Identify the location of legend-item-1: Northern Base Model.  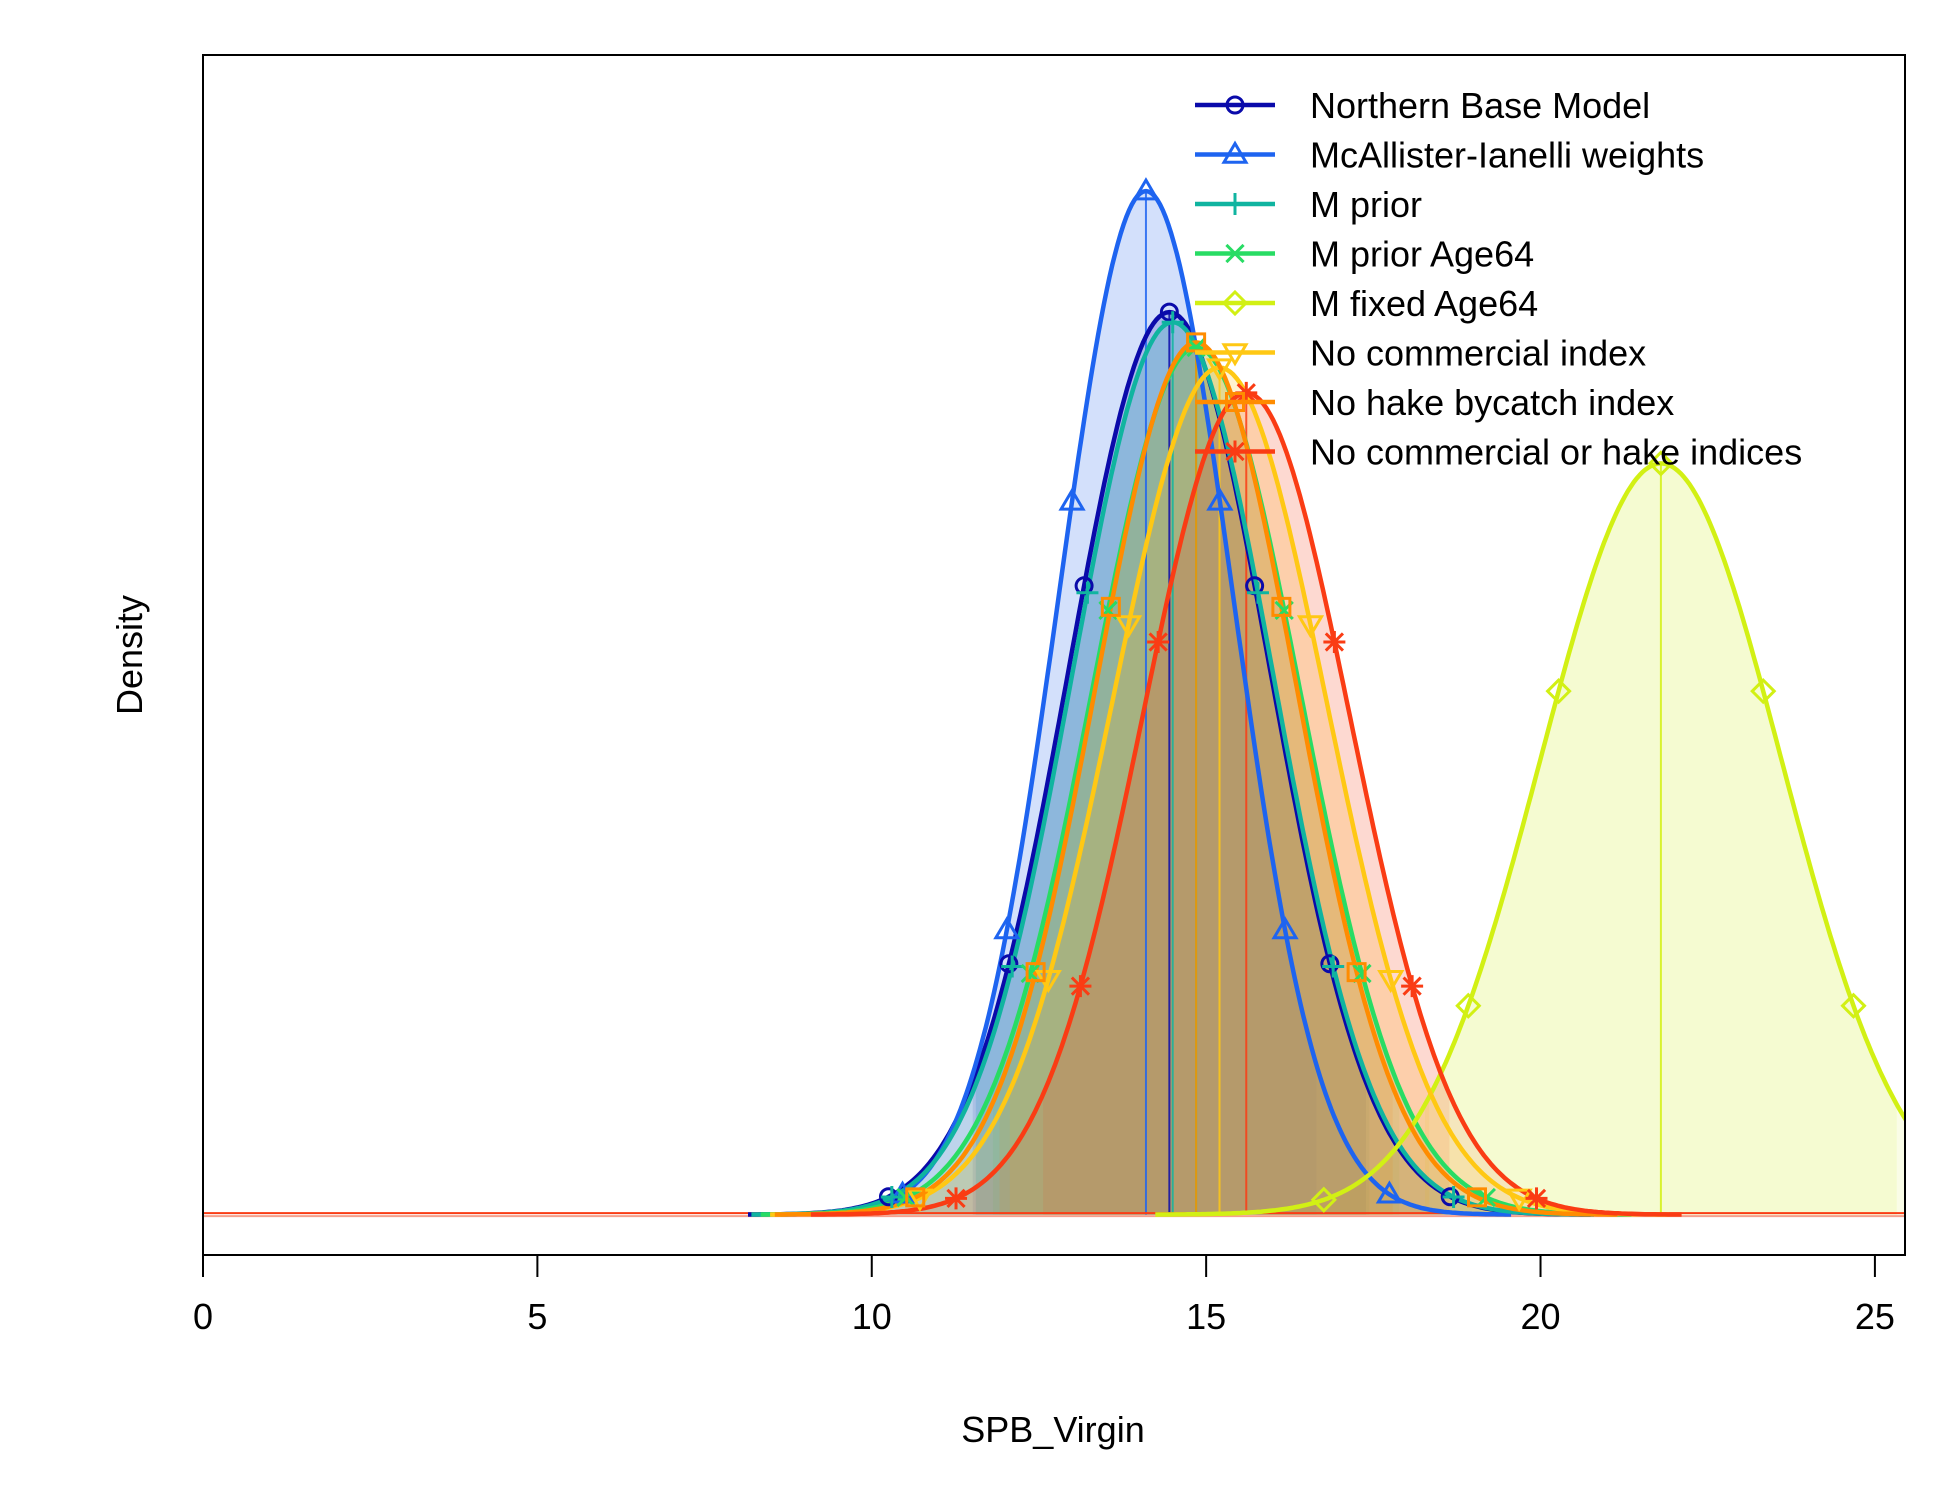
(1422, 105).